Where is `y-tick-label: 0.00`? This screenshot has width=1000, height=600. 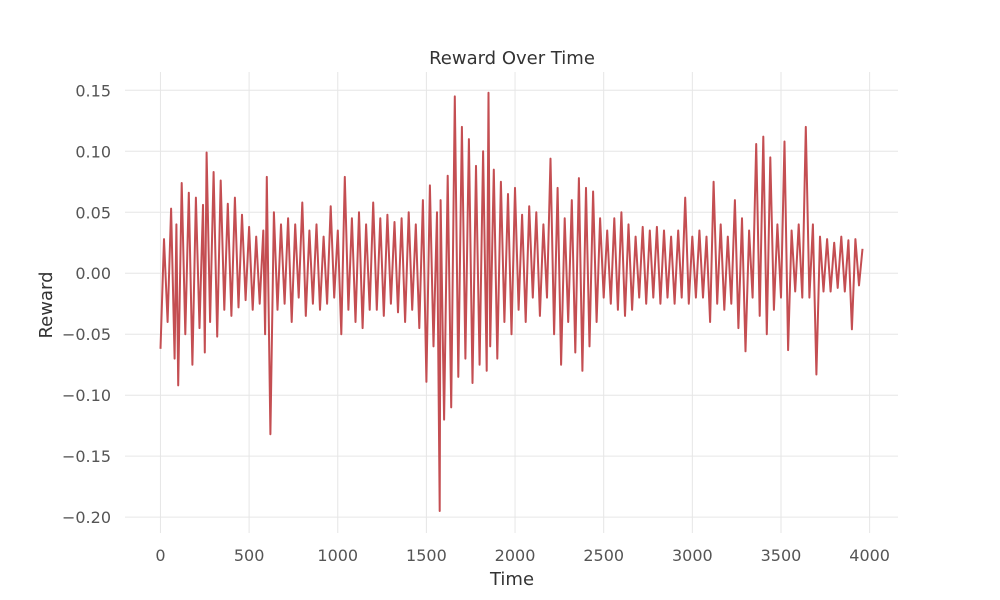
y-tick-label: 0.00 is located at coordinates (93, 273).